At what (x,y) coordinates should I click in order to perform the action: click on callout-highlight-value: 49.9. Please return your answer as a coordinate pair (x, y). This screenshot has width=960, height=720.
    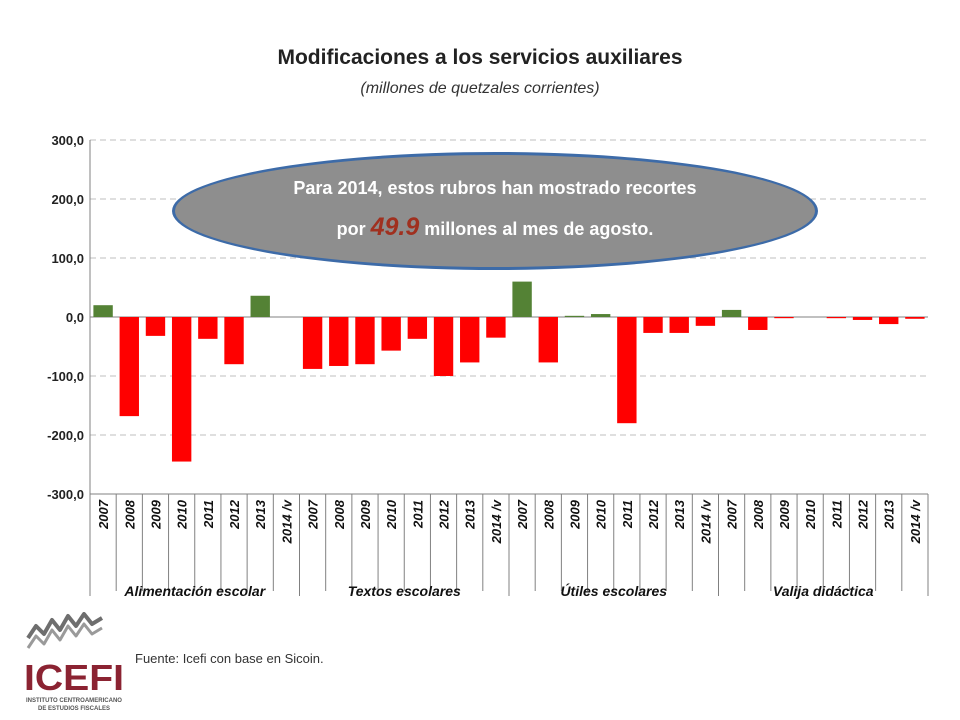
    Looking at the image, I should click on (395, 226).